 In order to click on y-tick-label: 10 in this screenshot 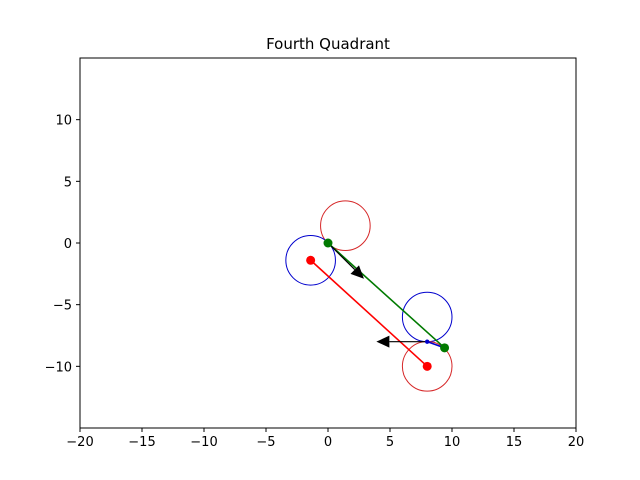, I will do `click(63, 121)`.